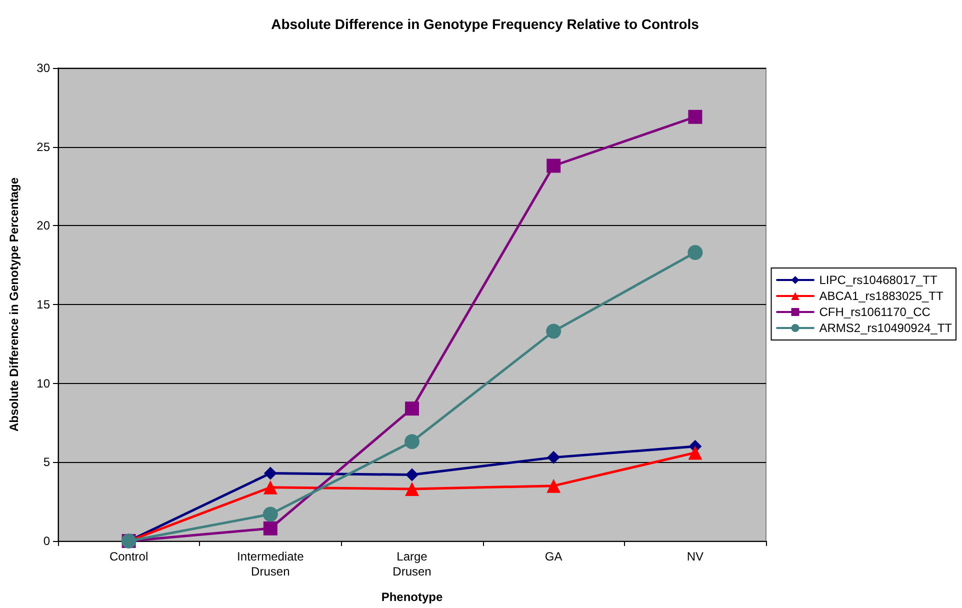  I want to click on chart-title: Absolute Difference in Genotype Frequency Relative to Controls, so click(485, 24).